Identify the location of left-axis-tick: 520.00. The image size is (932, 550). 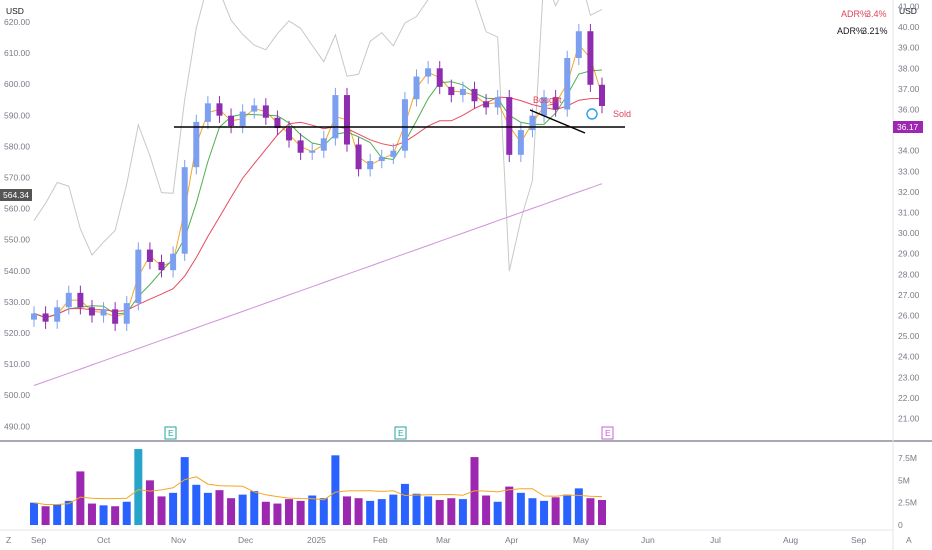
(17, 333).